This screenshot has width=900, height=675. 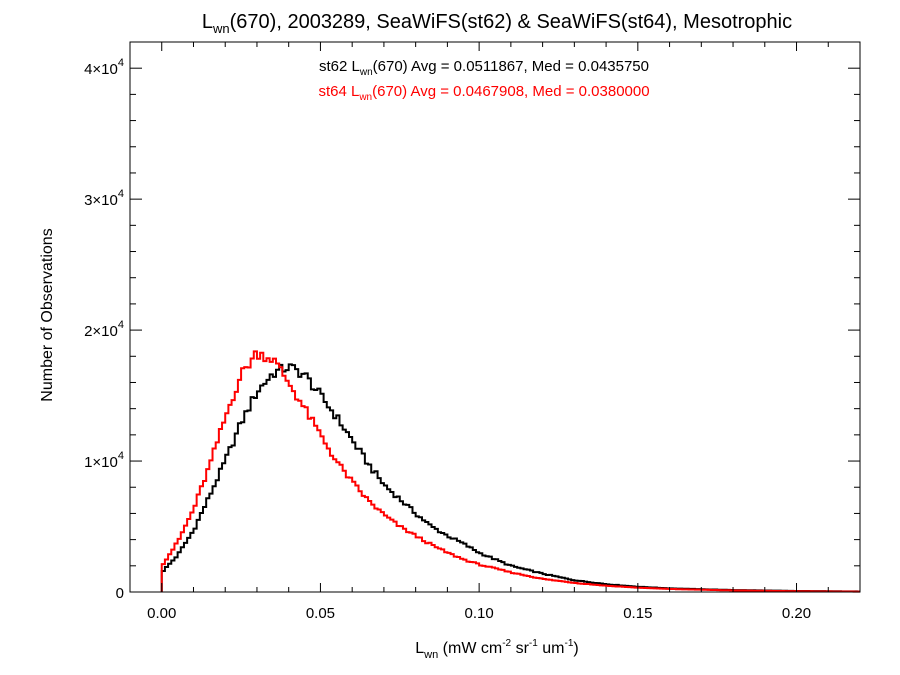 What do you see at coordinates (104, 198) in the screenshot?
I see `y-tick-label: 3×10⁴` at bounding box center [104, 198].